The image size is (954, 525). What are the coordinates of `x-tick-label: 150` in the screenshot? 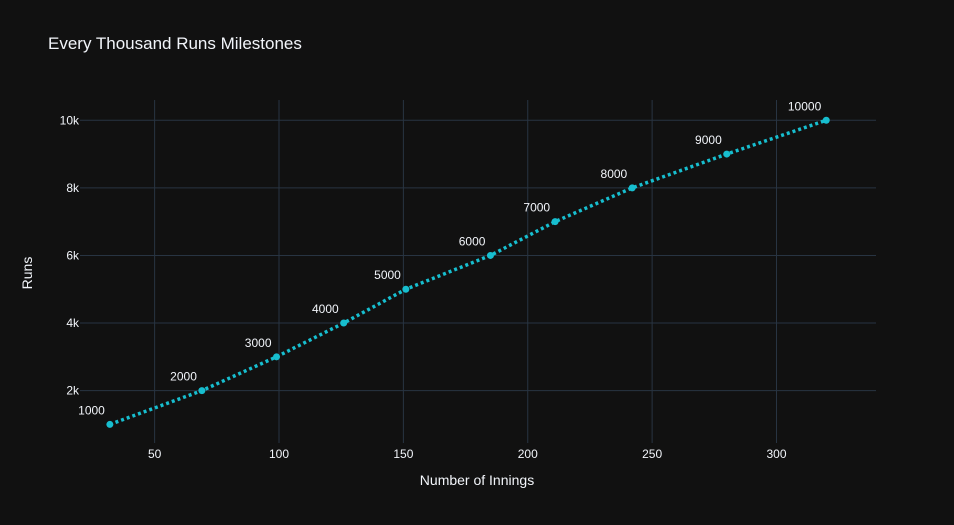 It's located at (403, 454).